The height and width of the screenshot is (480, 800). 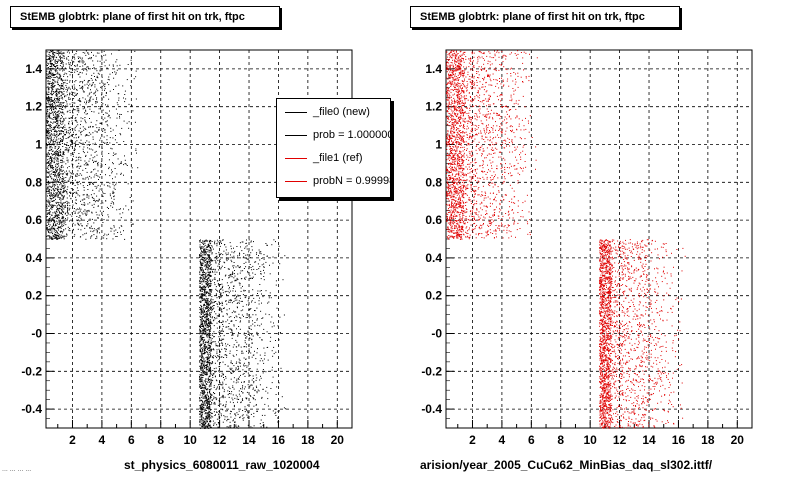 What do you see at coordinates (31, 409) in the screenshot?
I see `y-tick-label: -0.4` at bounding box center [31, 409].